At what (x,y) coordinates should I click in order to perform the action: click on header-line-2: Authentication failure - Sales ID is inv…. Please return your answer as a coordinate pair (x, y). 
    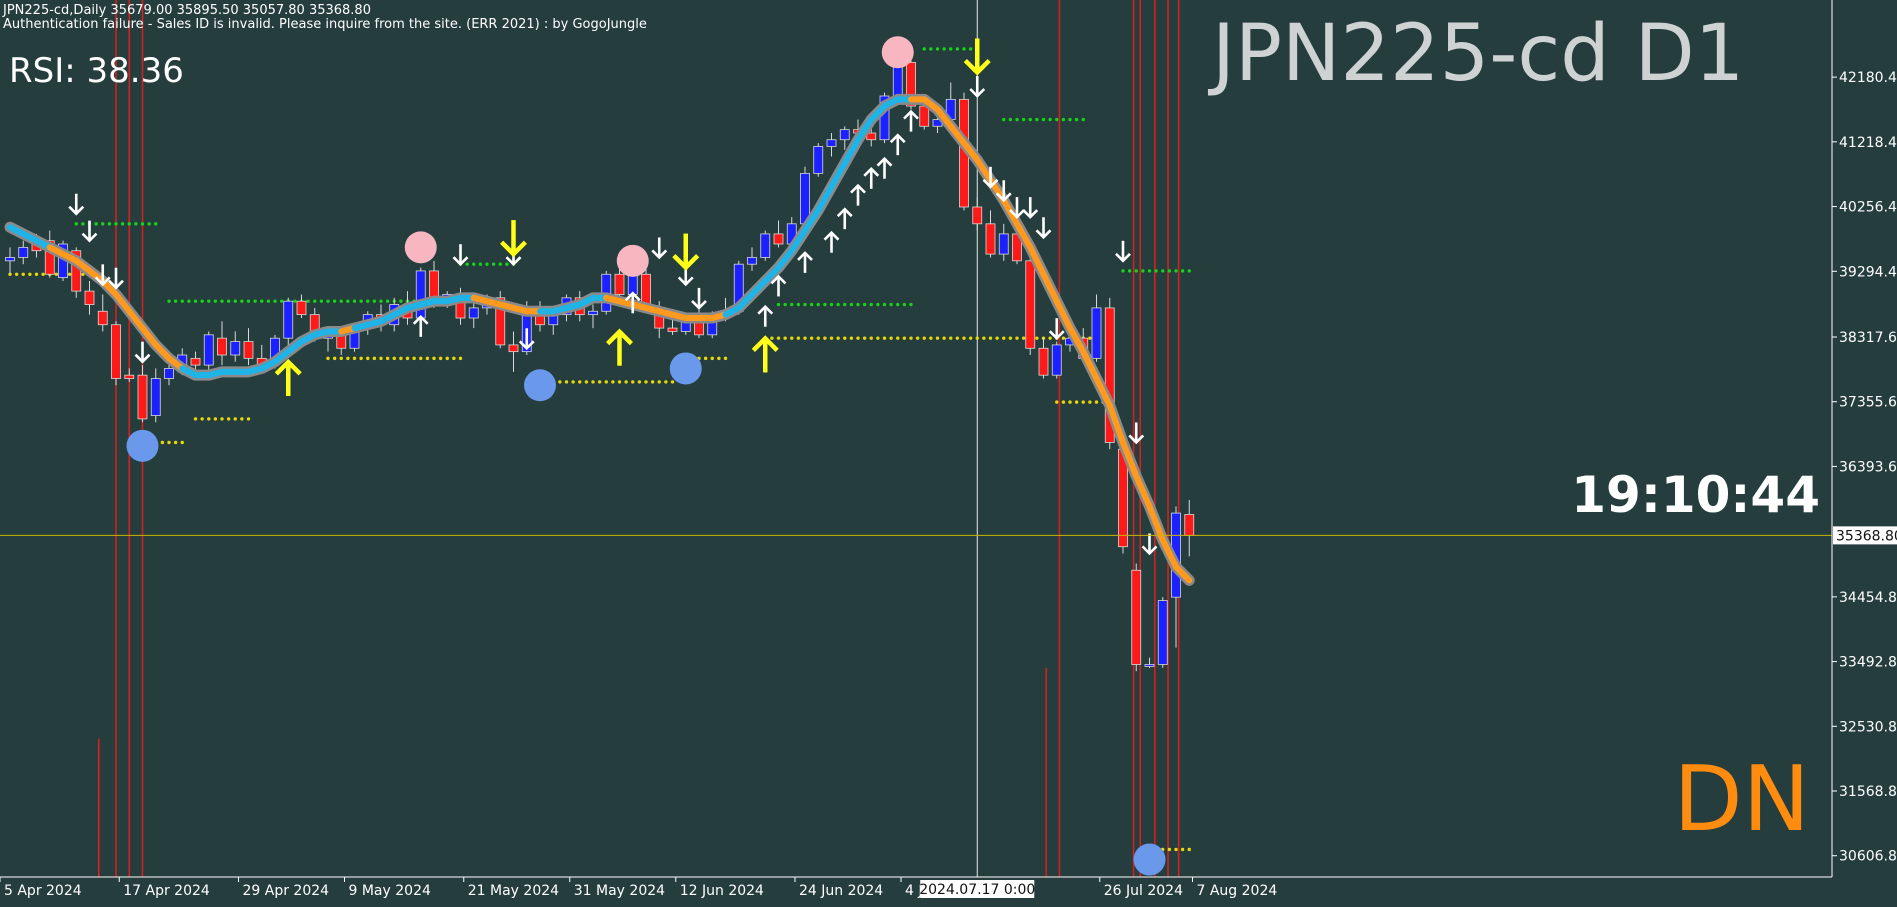
    Looking at the image, I should click on (325, 24).